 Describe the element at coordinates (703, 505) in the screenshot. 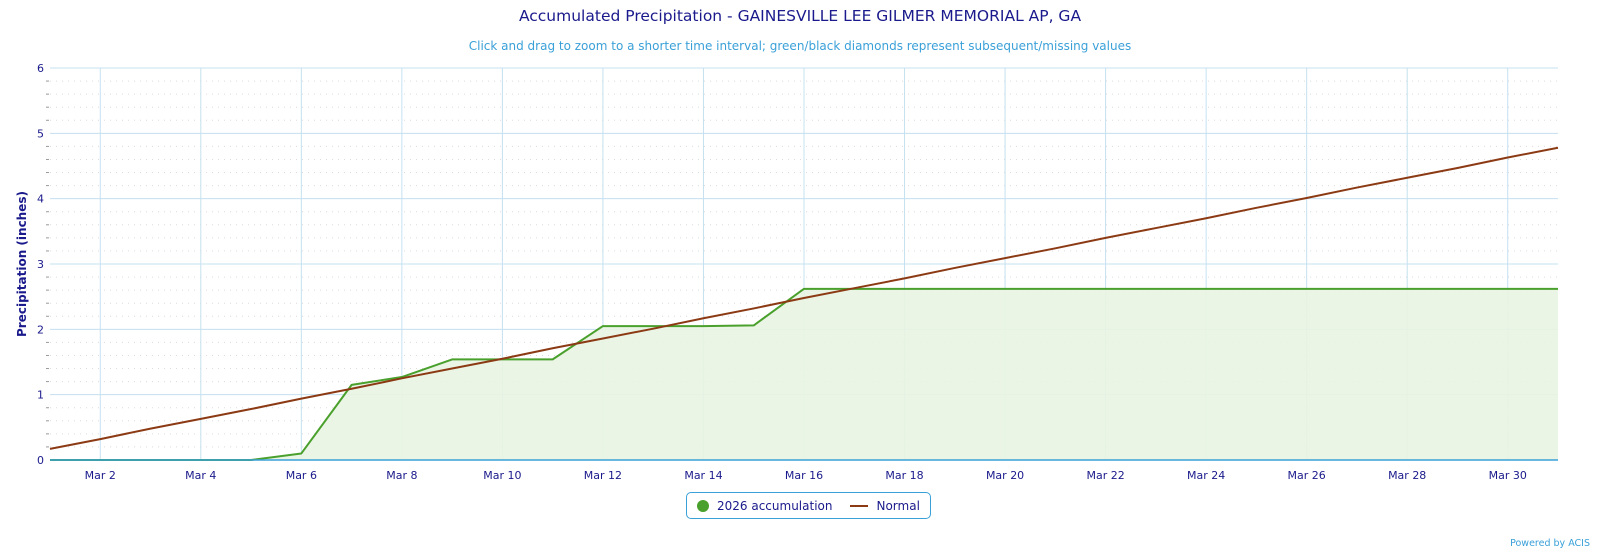

I see `green-circle-icon` at that location.